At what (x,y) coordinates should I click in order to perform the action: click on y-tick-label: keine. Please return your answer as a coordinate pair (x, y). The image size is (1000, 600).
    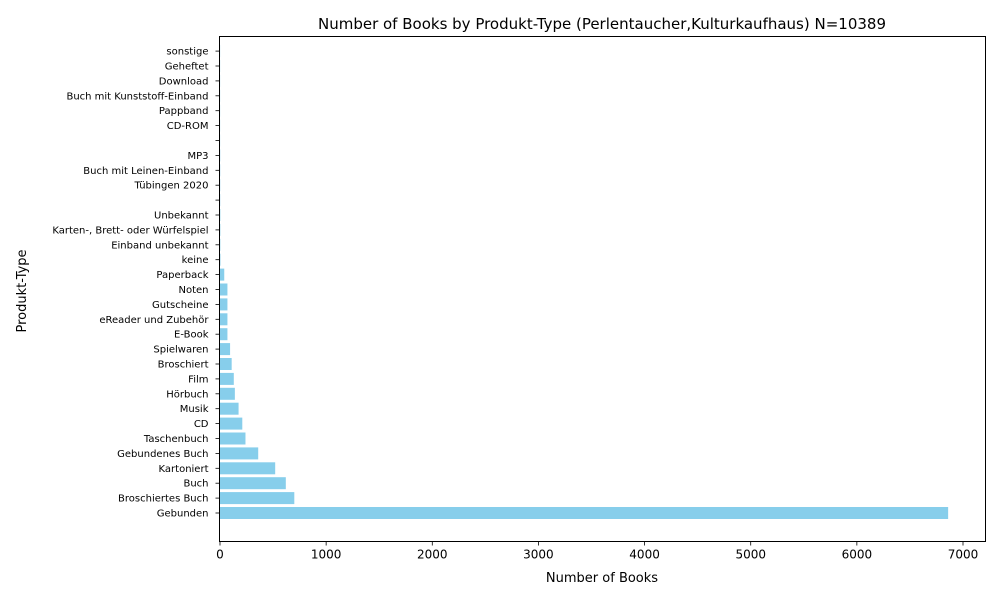
    Looking at the image, I should click on (195, 260).